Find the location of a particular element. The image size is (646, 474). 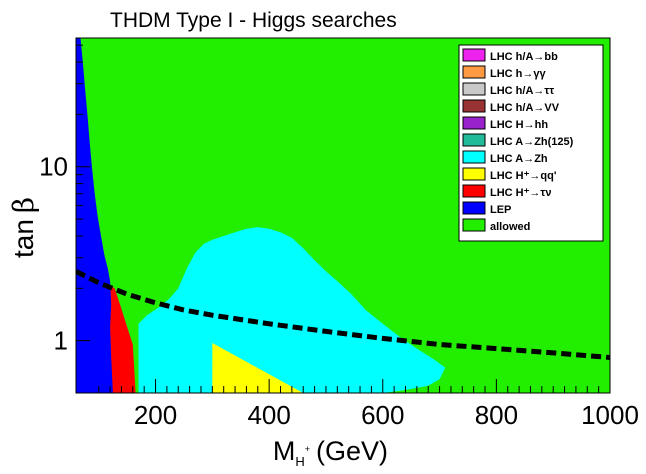

legend-label-8: LHC H⁺→τν is located at coordinates (520, 193).